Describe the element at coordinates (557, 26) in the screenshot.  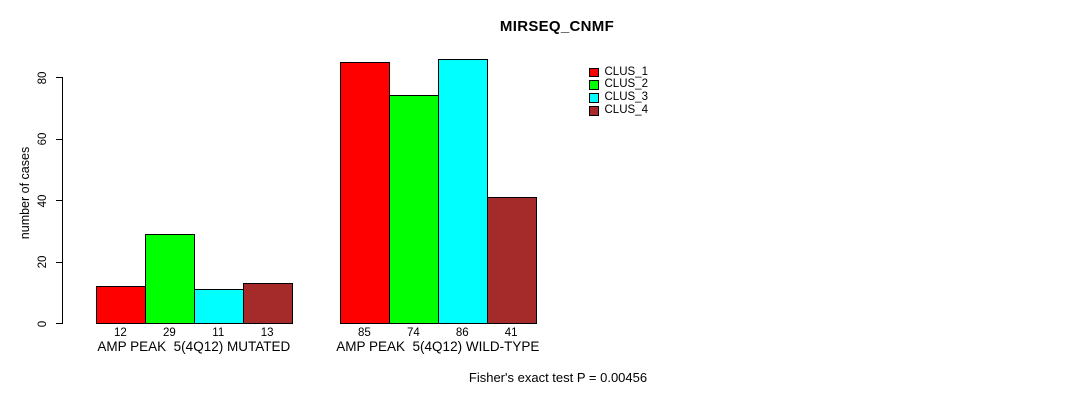
I see `chart-title: MIRSEQ_CNMF` at that location.